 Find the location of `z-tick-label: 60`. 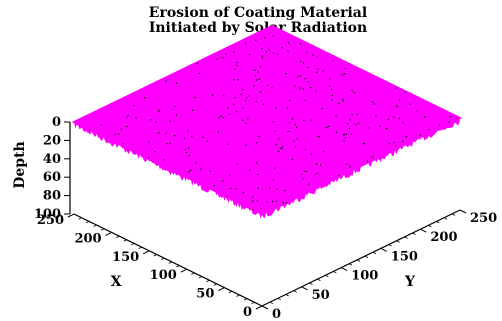

z-tick-label: 60 is located at coordinates (52, 177).